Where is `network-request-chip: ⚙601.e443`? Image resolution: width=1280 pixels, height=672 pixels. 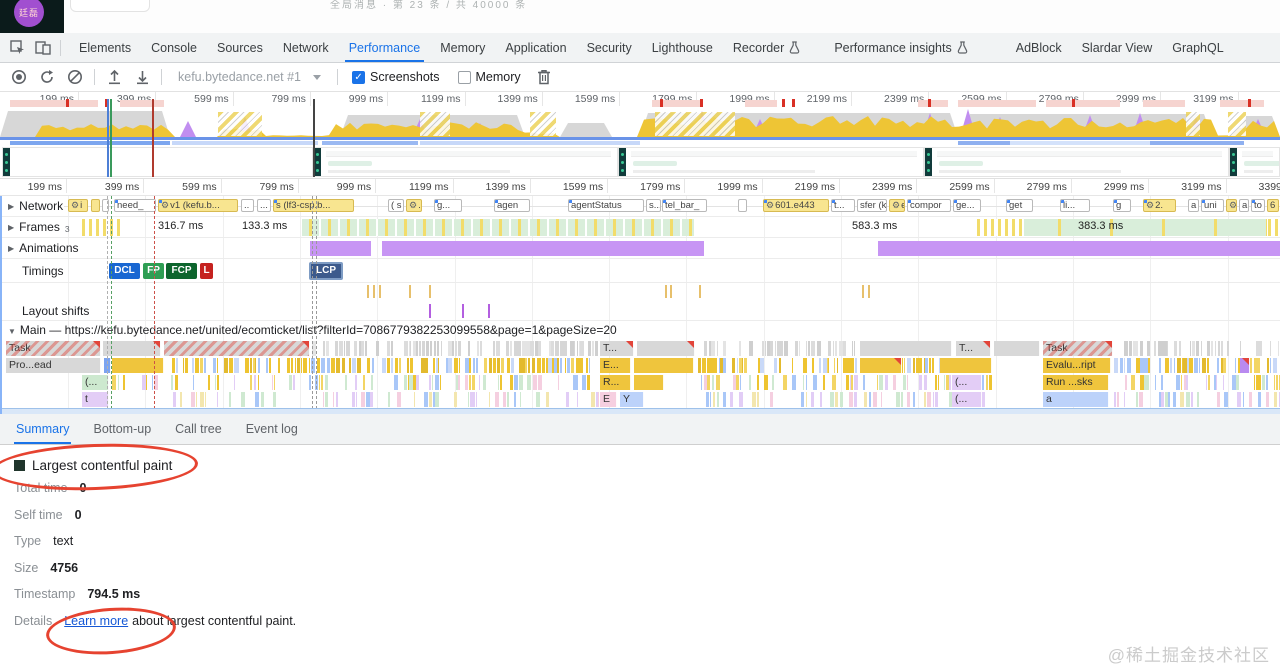
network-request-chip: ⚙601.e443 is located at coordinates (796, 205).